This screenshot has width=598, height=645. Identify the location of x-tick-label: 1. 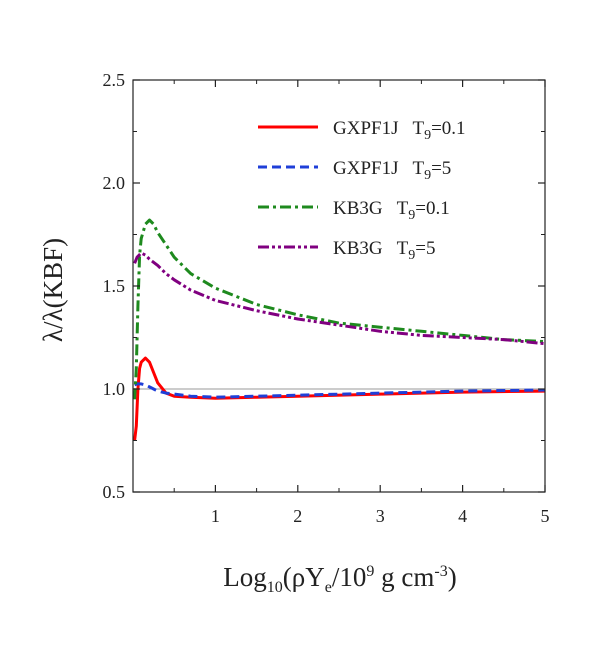
(215, 516).